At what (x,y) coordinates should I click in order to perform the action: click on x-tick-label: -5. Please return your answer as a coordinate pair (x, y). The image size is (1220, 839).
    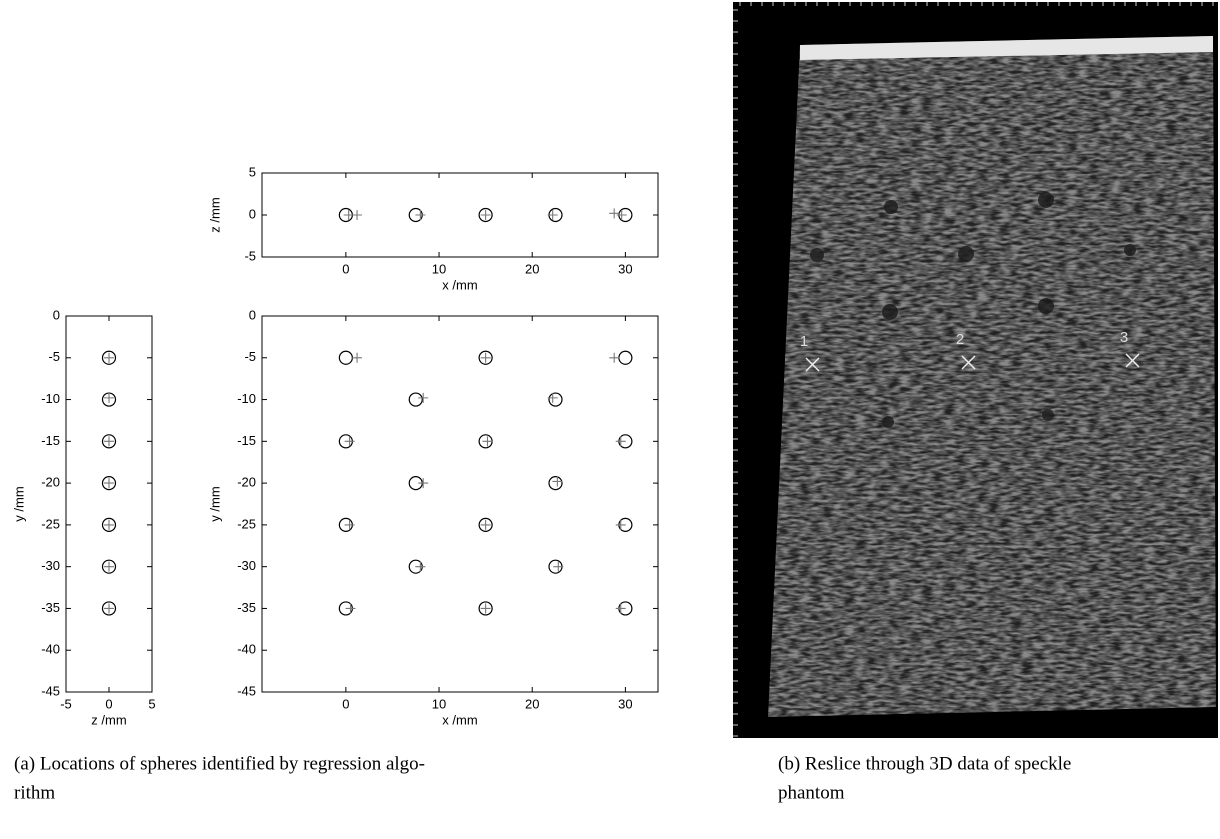
    Looking at the image, I should click on (66, 703).